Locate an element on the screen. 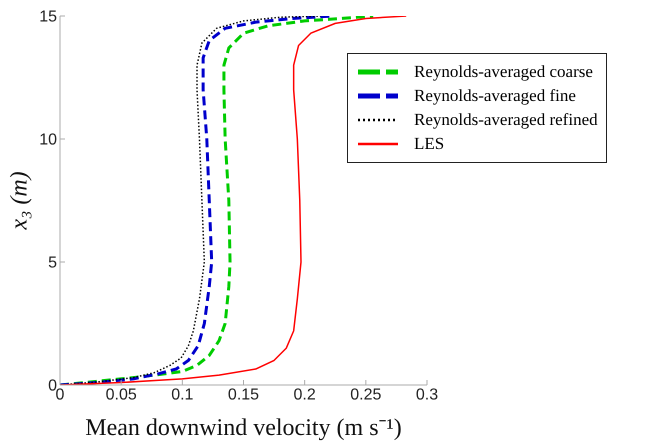 Image resolution: width=661 pixels, height=445 pixels. x-tick-label: 0.3 is located at coordinates (427, 395).